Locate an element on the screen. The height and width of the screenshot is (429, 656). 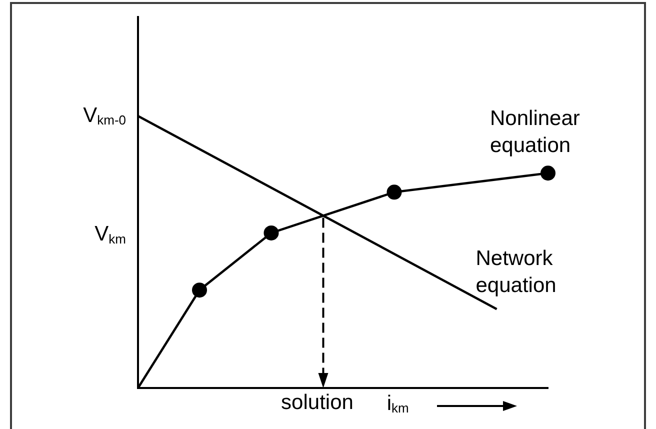
text: solution is located at coordinates (317, 402).